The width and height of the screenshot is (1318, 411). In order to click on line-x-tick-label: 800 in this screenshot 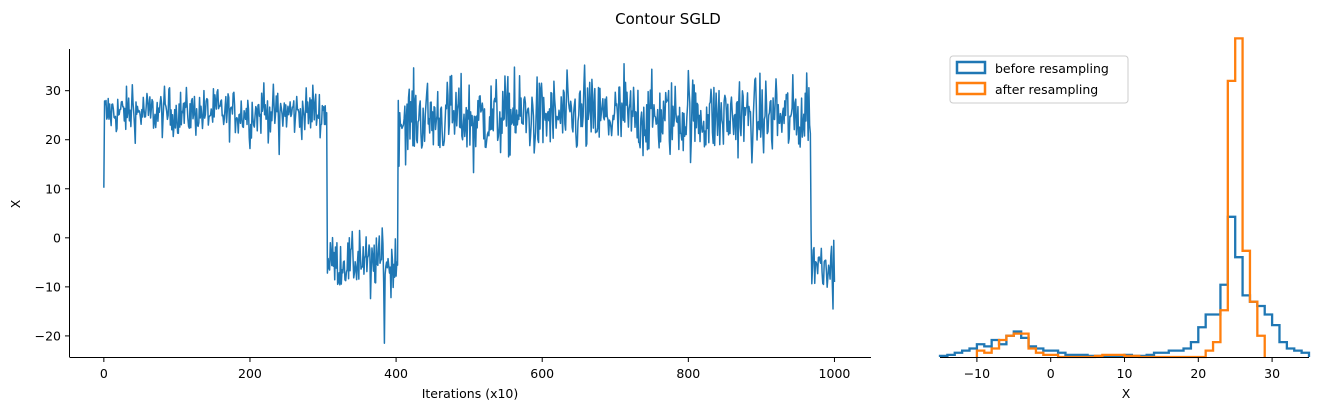, I will do `click(688, 373)`.